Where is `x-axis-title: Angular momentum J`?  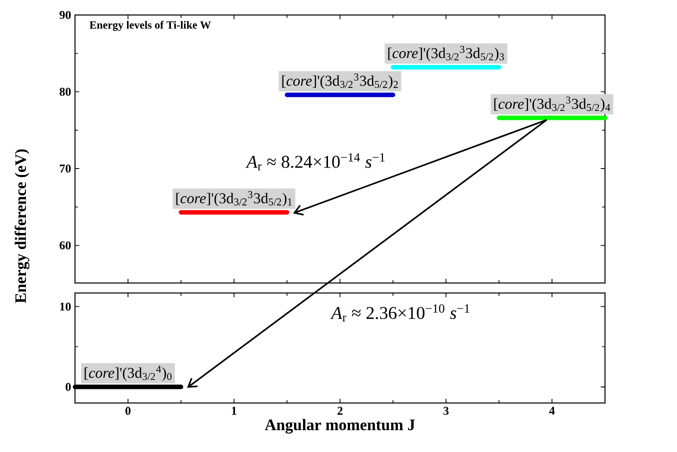
x-axis-title: Angular momentum J is located at coordinates (339, 426).